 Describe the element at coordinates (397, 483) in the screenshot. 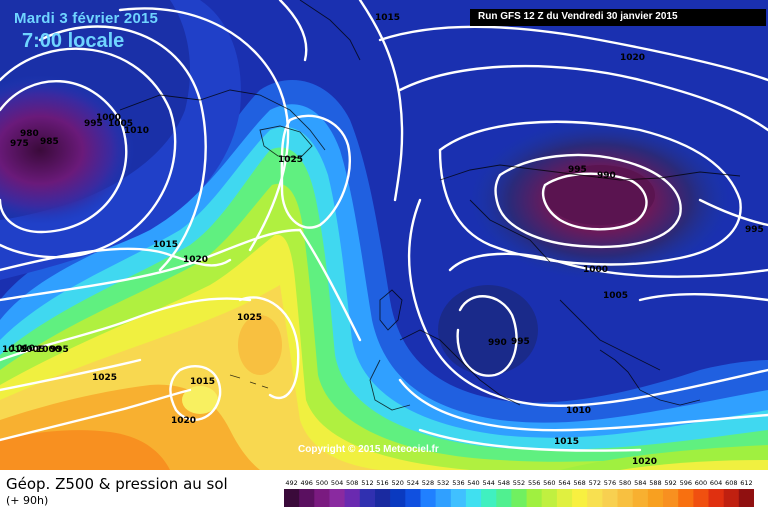

I see `scale-tick-label: 520` at that location.